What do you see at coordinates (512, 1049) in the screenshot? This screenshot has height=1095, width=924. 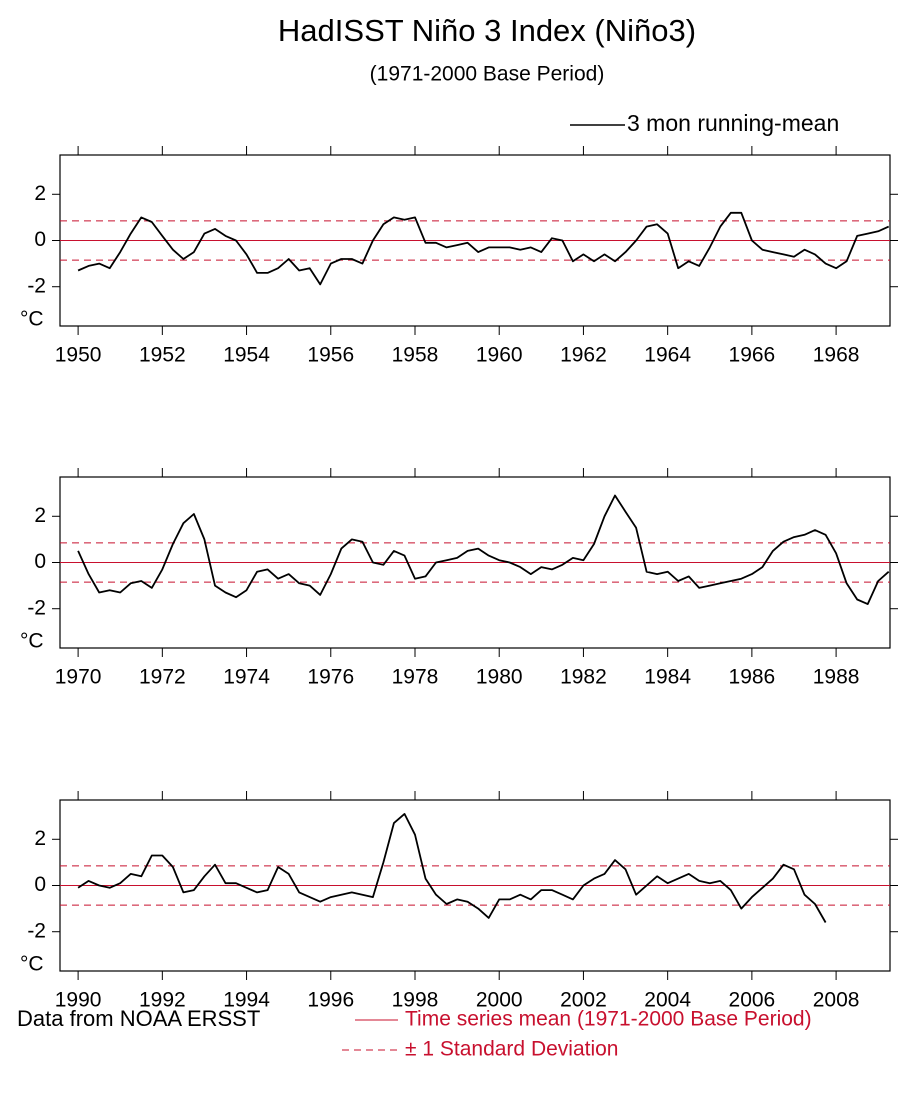 I see `legend-label: ± 1 Standard Deviation` at bounding box center [512, 1049].